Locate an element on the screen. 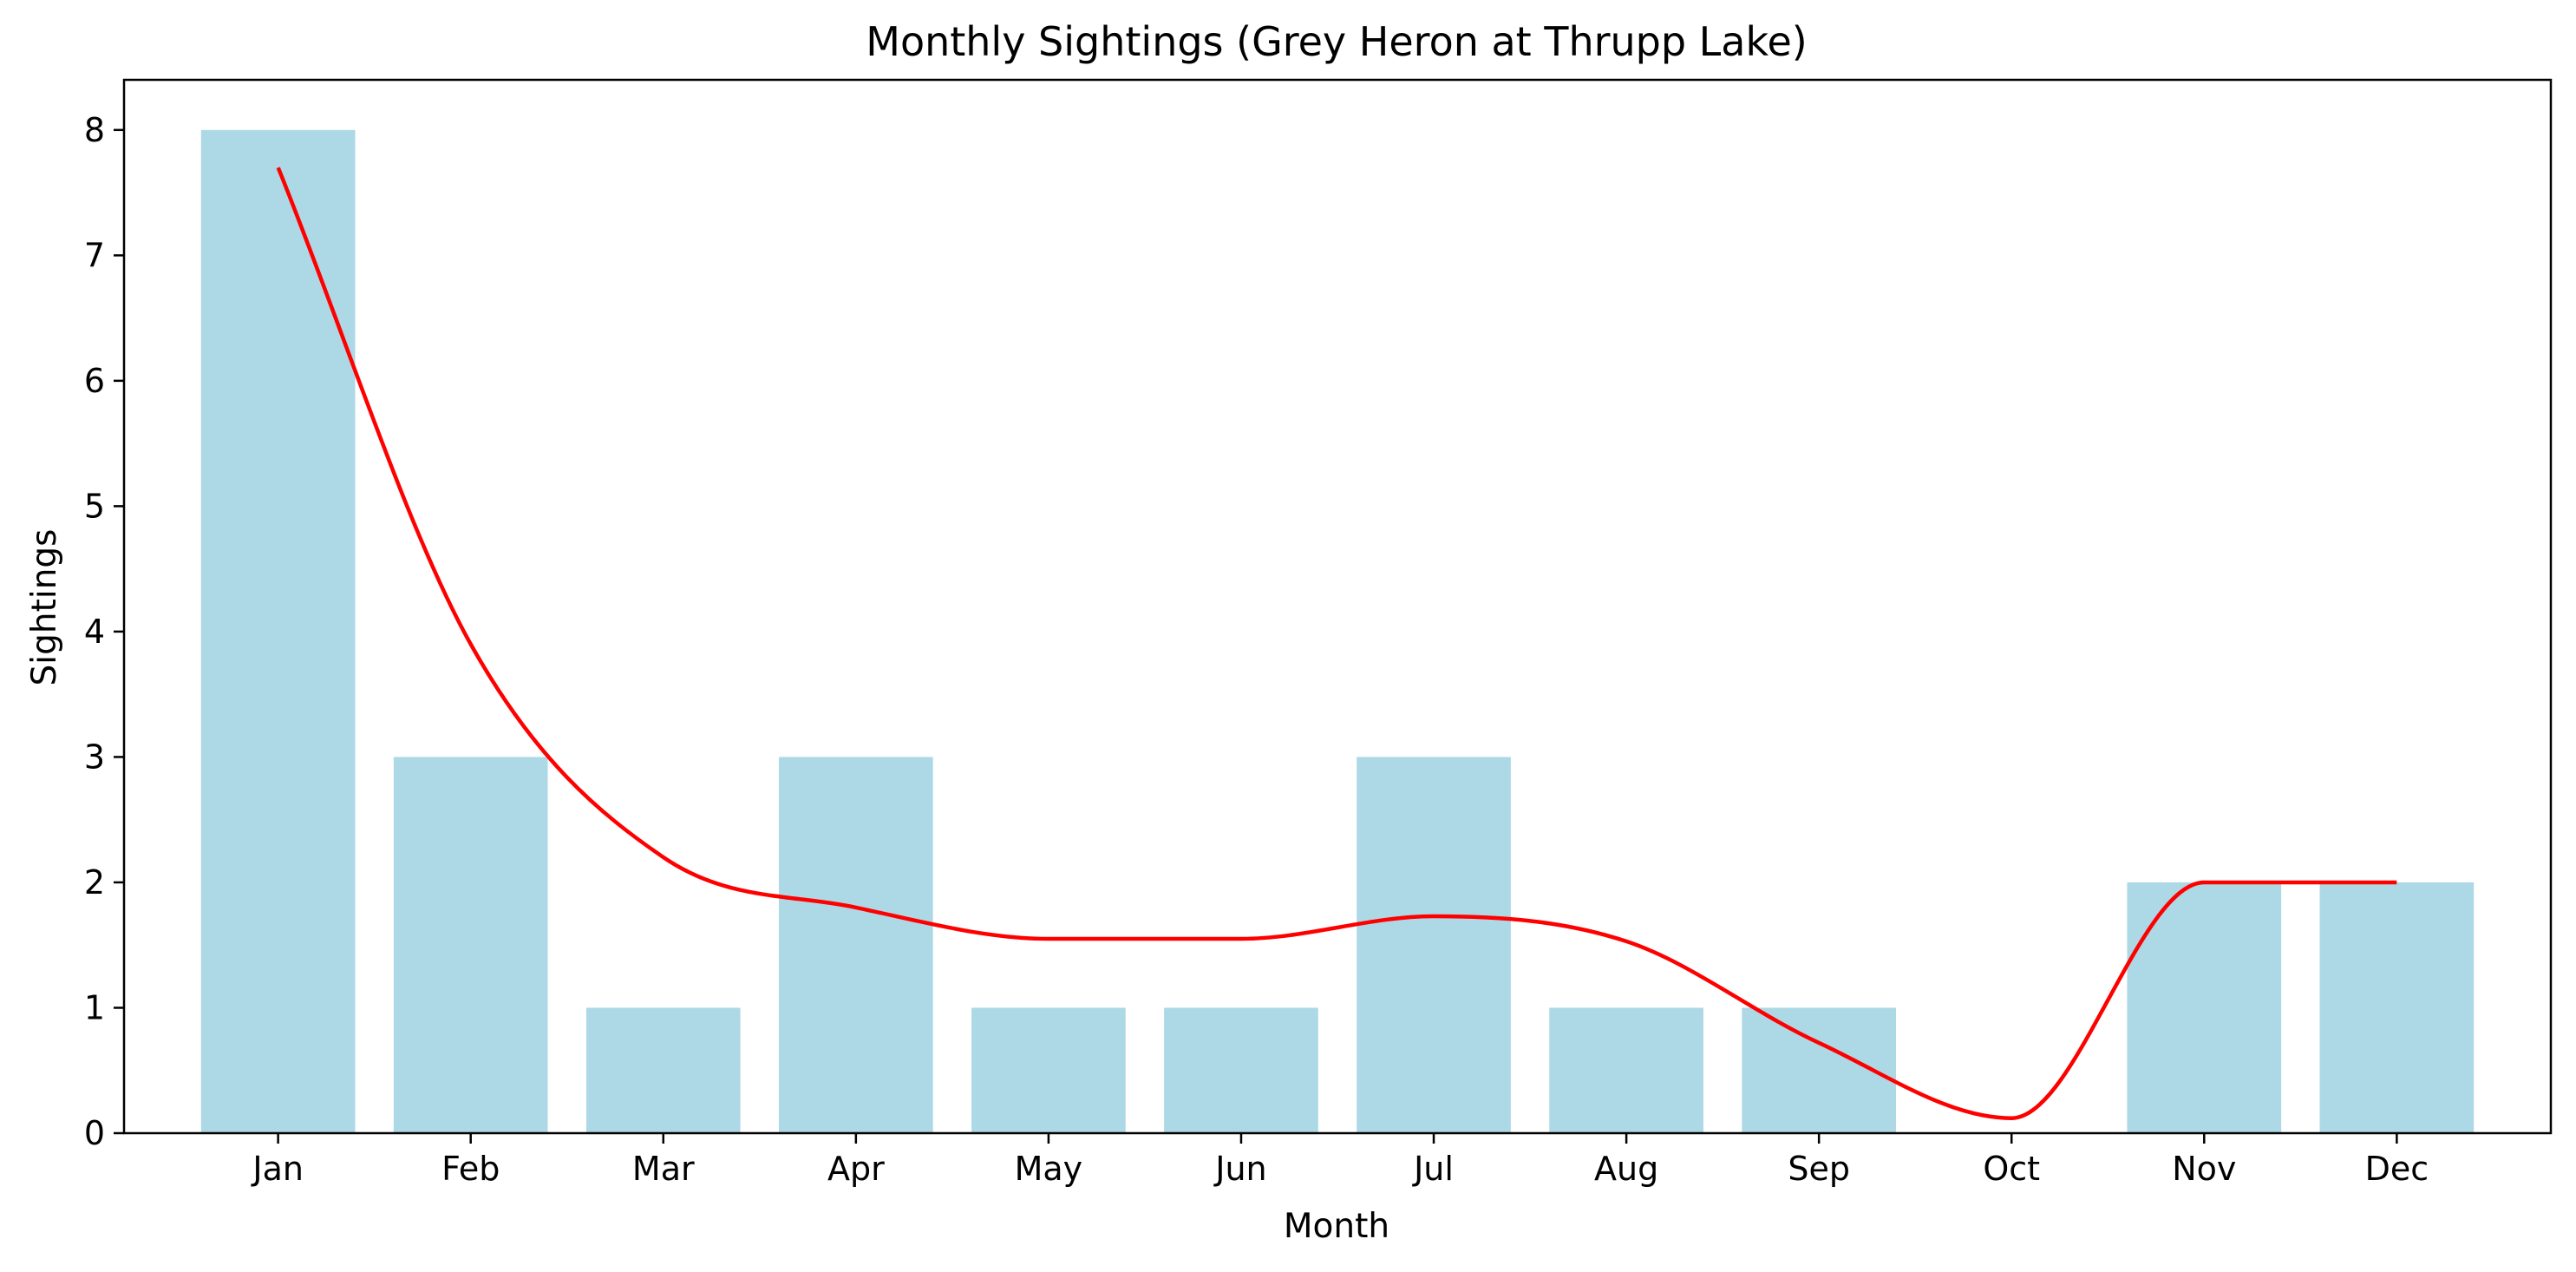 This screenshot has width=2576, height=1272. x-tick-label: Mar is located at coordinates (663, 1169).